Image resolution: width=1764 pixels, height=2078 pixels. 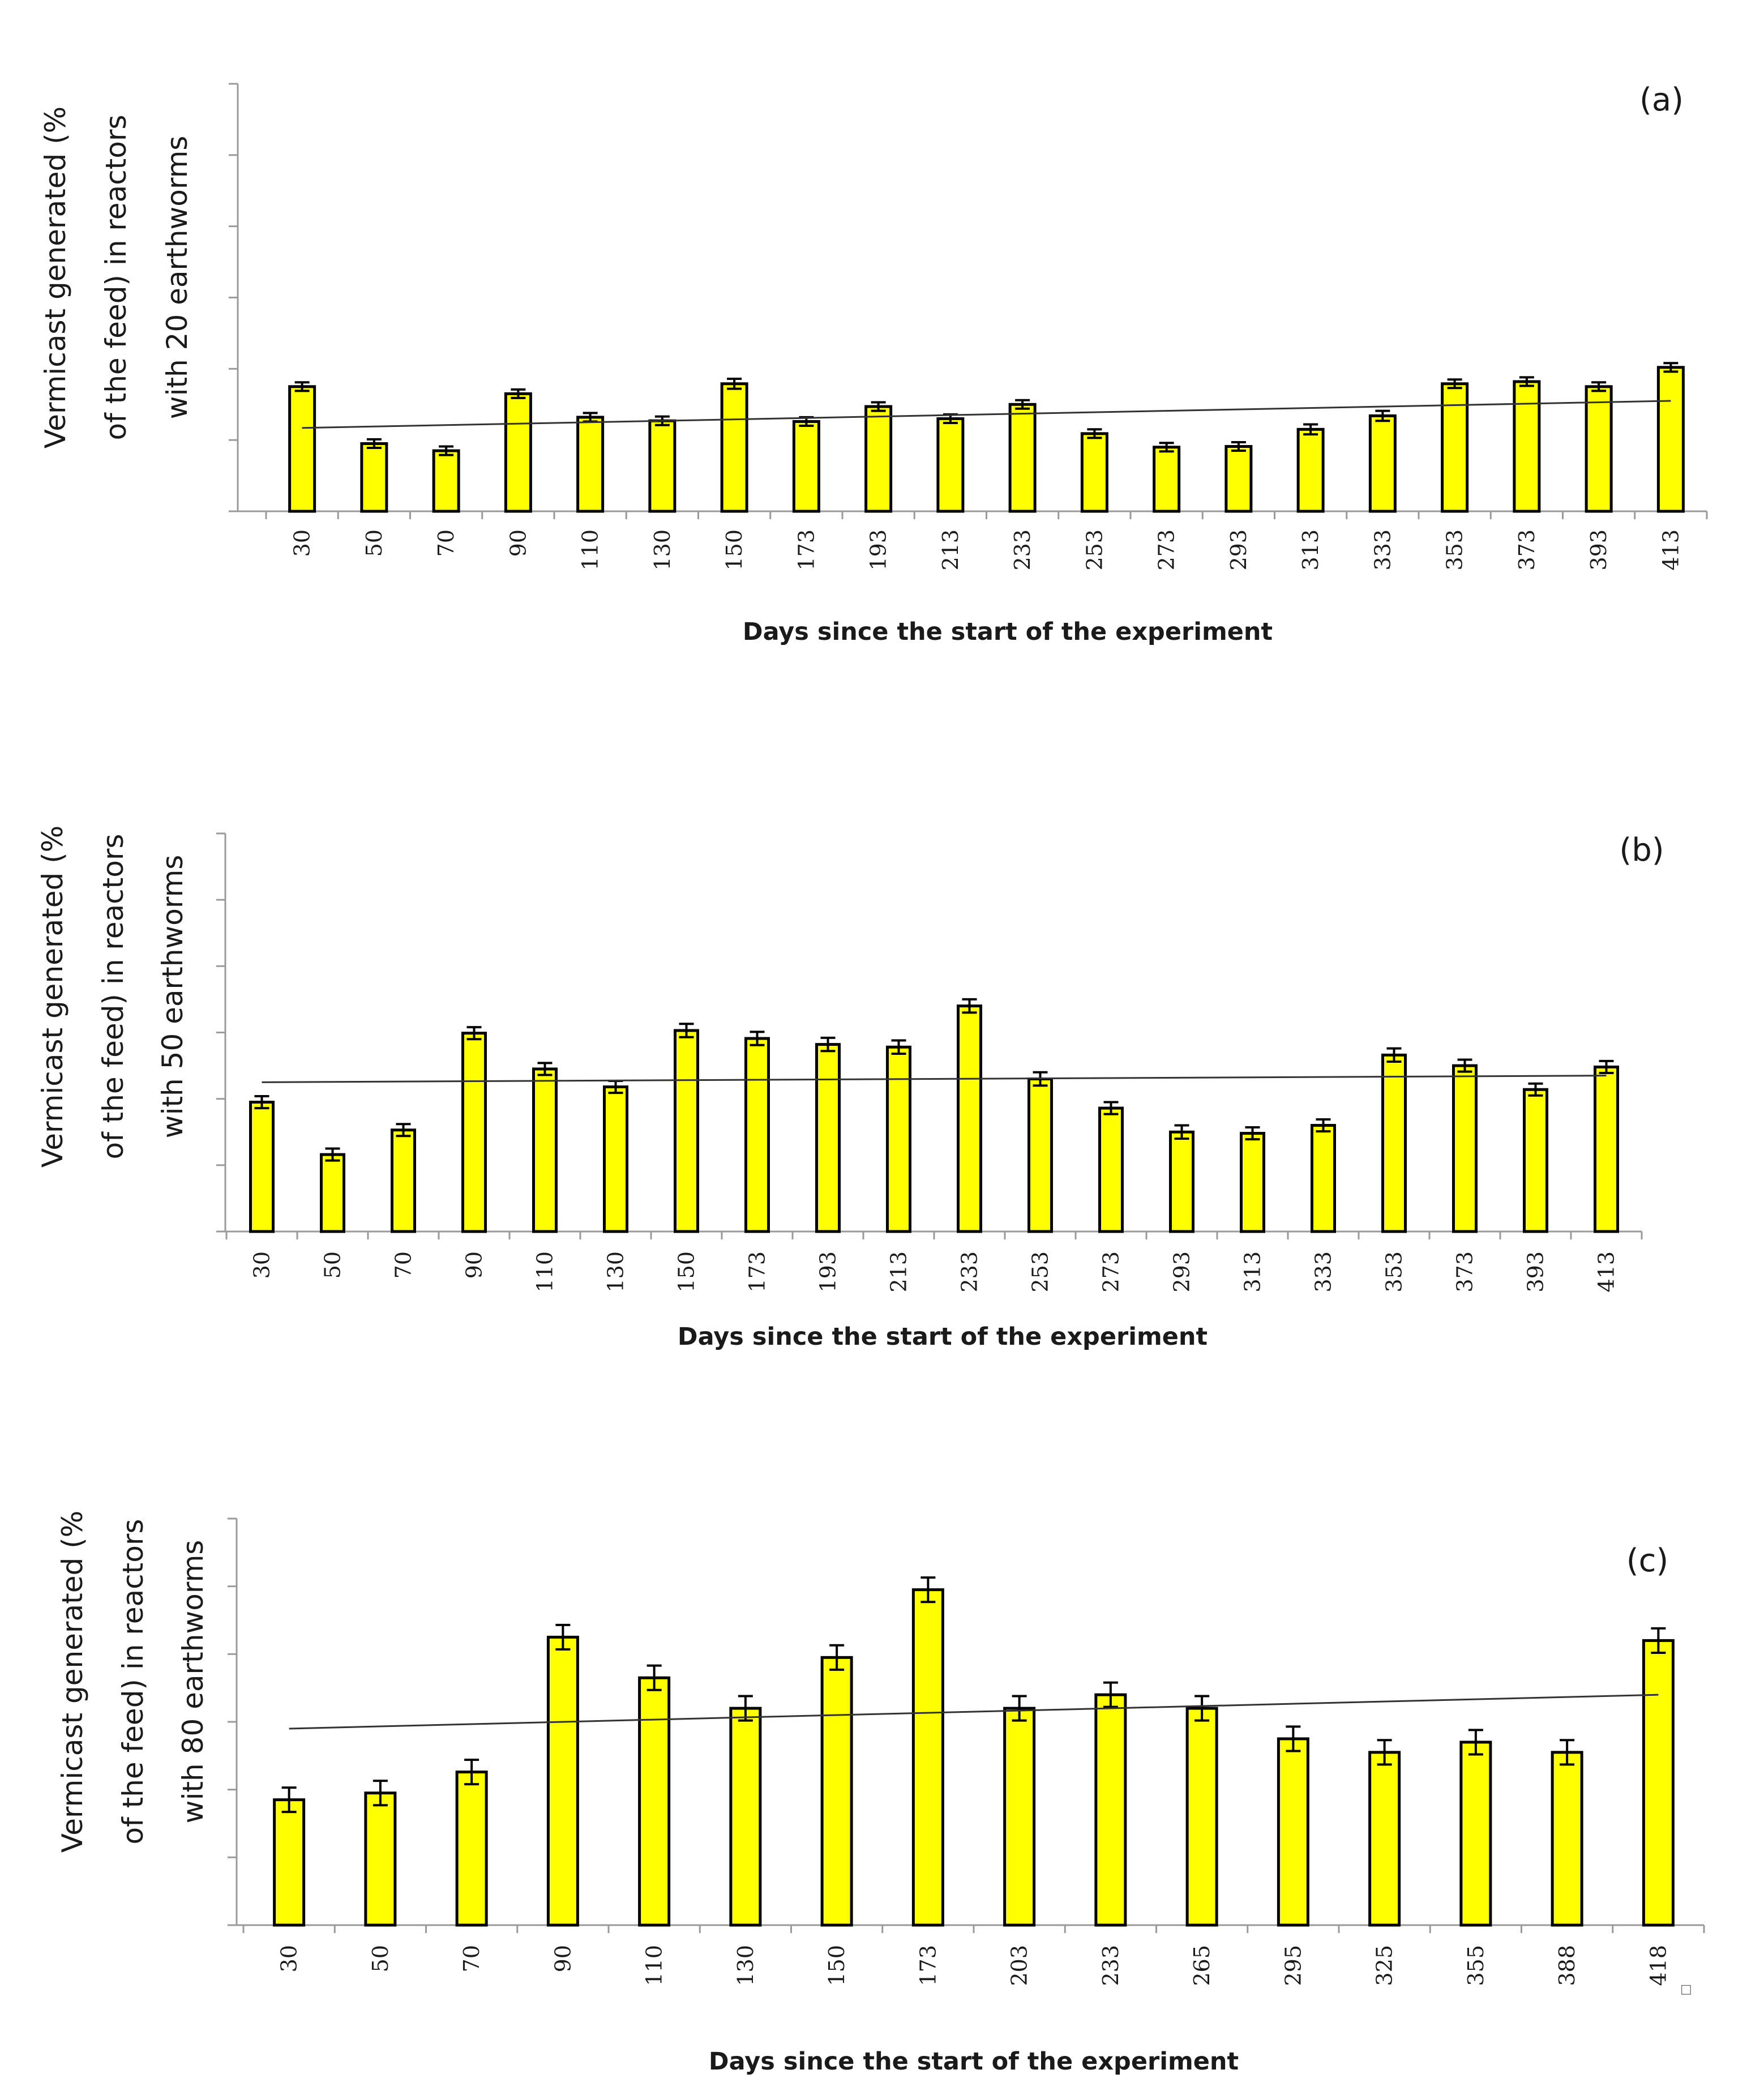 I want to click on chart-b-ylabel-line3: with 50 earthworms, so click(x=172, y=997).